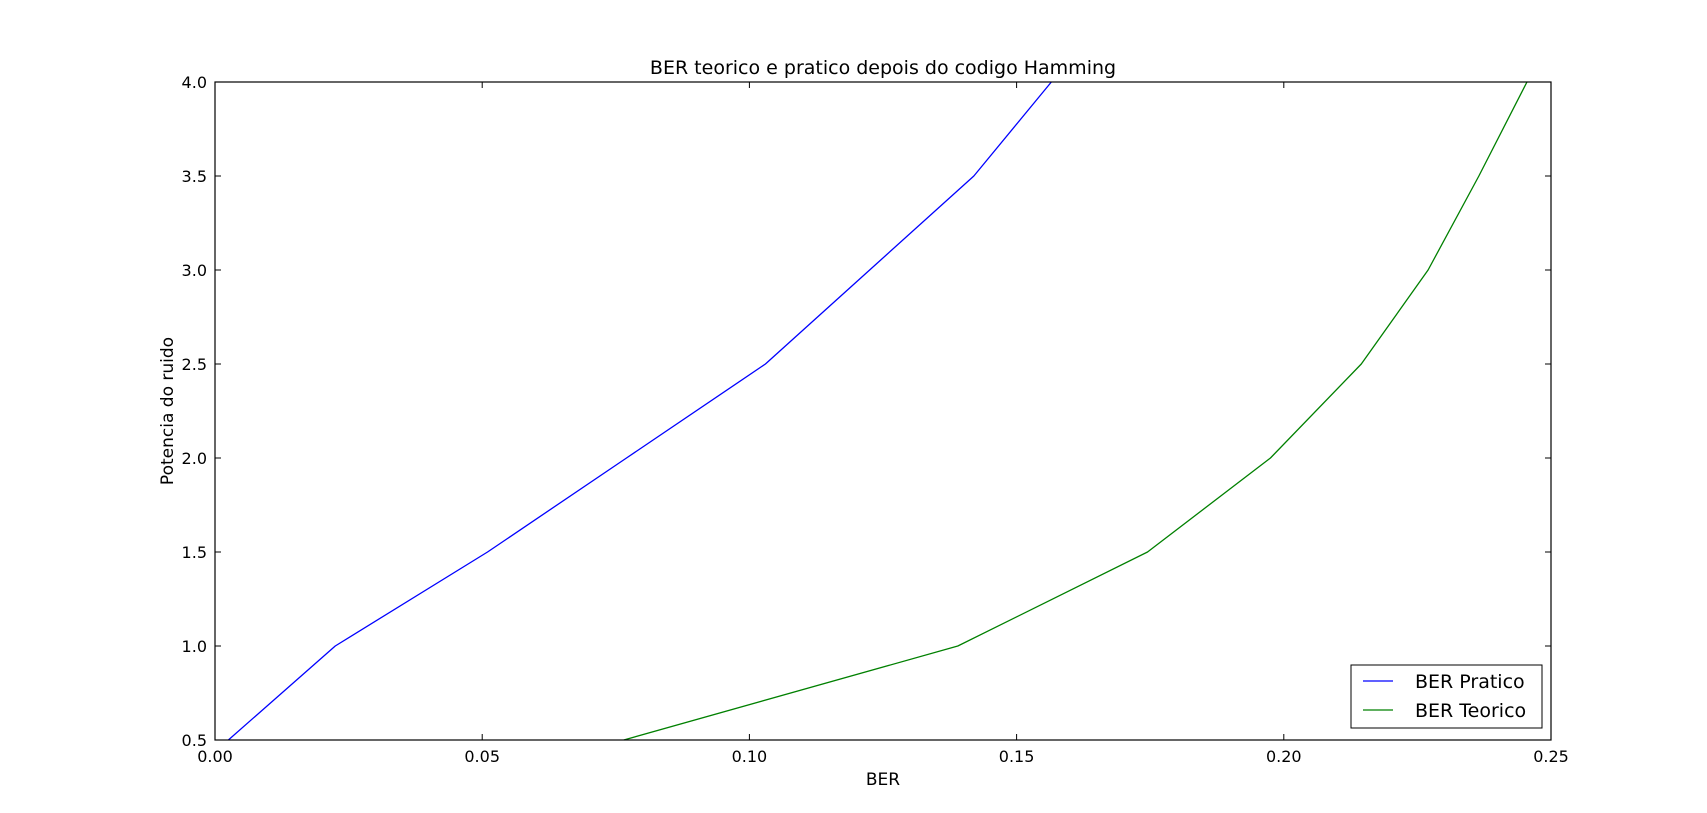 Image resolution: width=1707 pixels, height=813 pixels. Describe the element at coordinates (194, 364) in the screenshot. I see `y-tick-label: 2.5` at that location.